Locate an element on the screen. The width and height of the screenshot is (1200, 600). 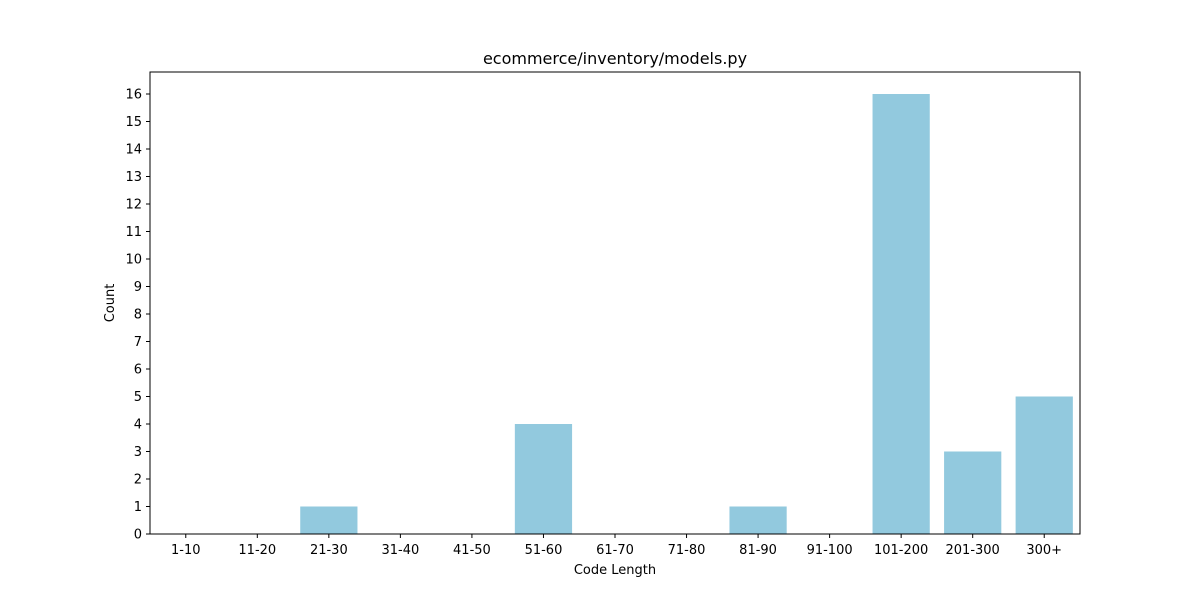
x-tick-label: 21-30 is located at coordinates (329, 550).